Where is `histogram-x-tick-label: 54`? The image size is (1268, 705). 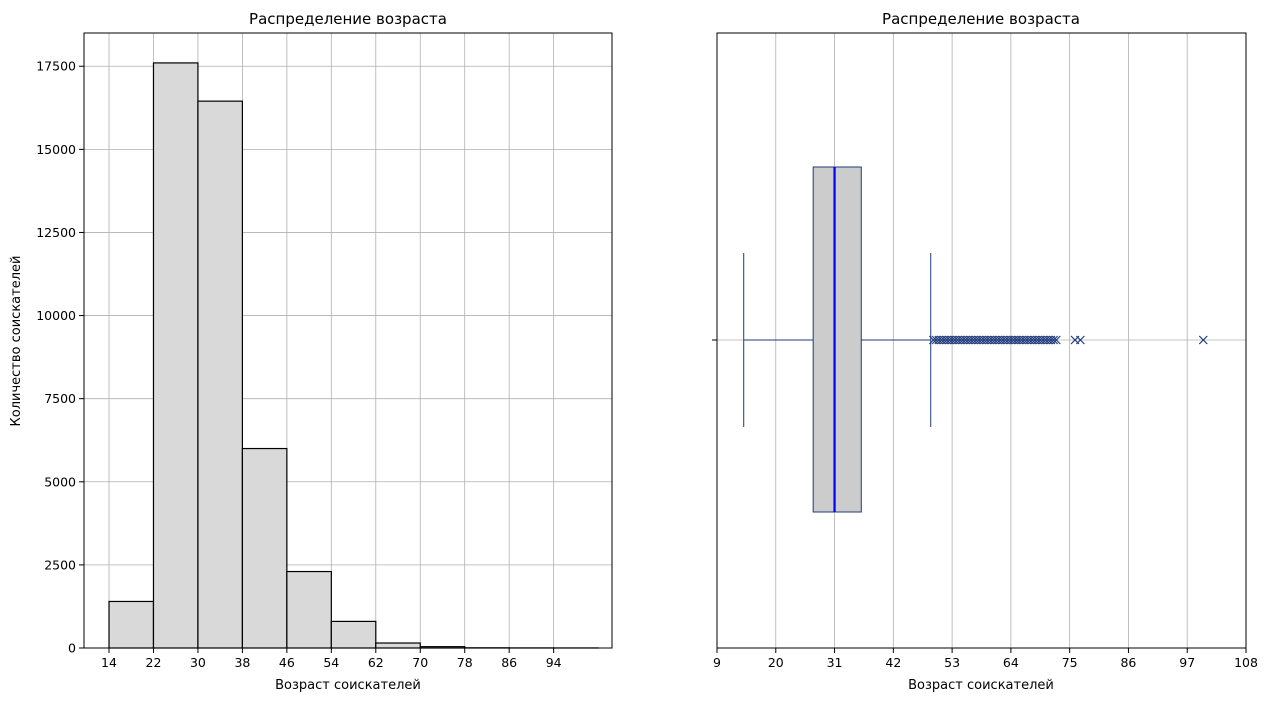
histogram-x-tick-label: 54 is located at coordinates (331, 662).